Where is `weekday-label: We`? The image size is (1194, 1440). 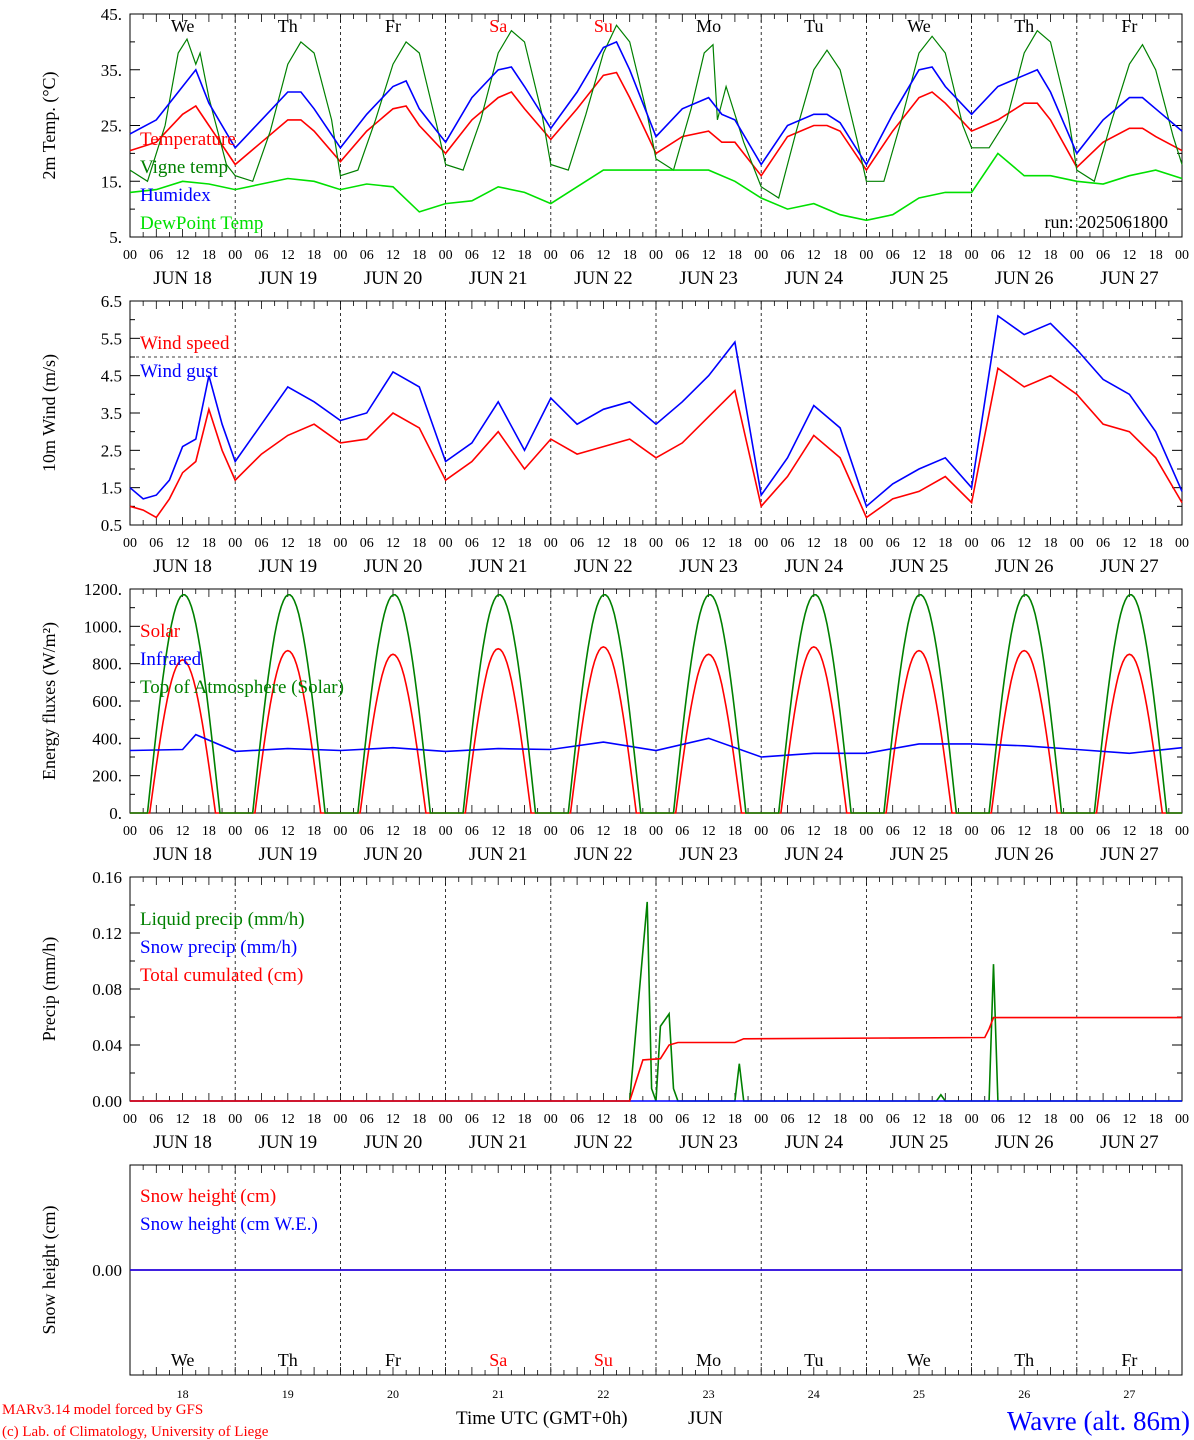
weekday-label: We is located at coordinates (919, 26).